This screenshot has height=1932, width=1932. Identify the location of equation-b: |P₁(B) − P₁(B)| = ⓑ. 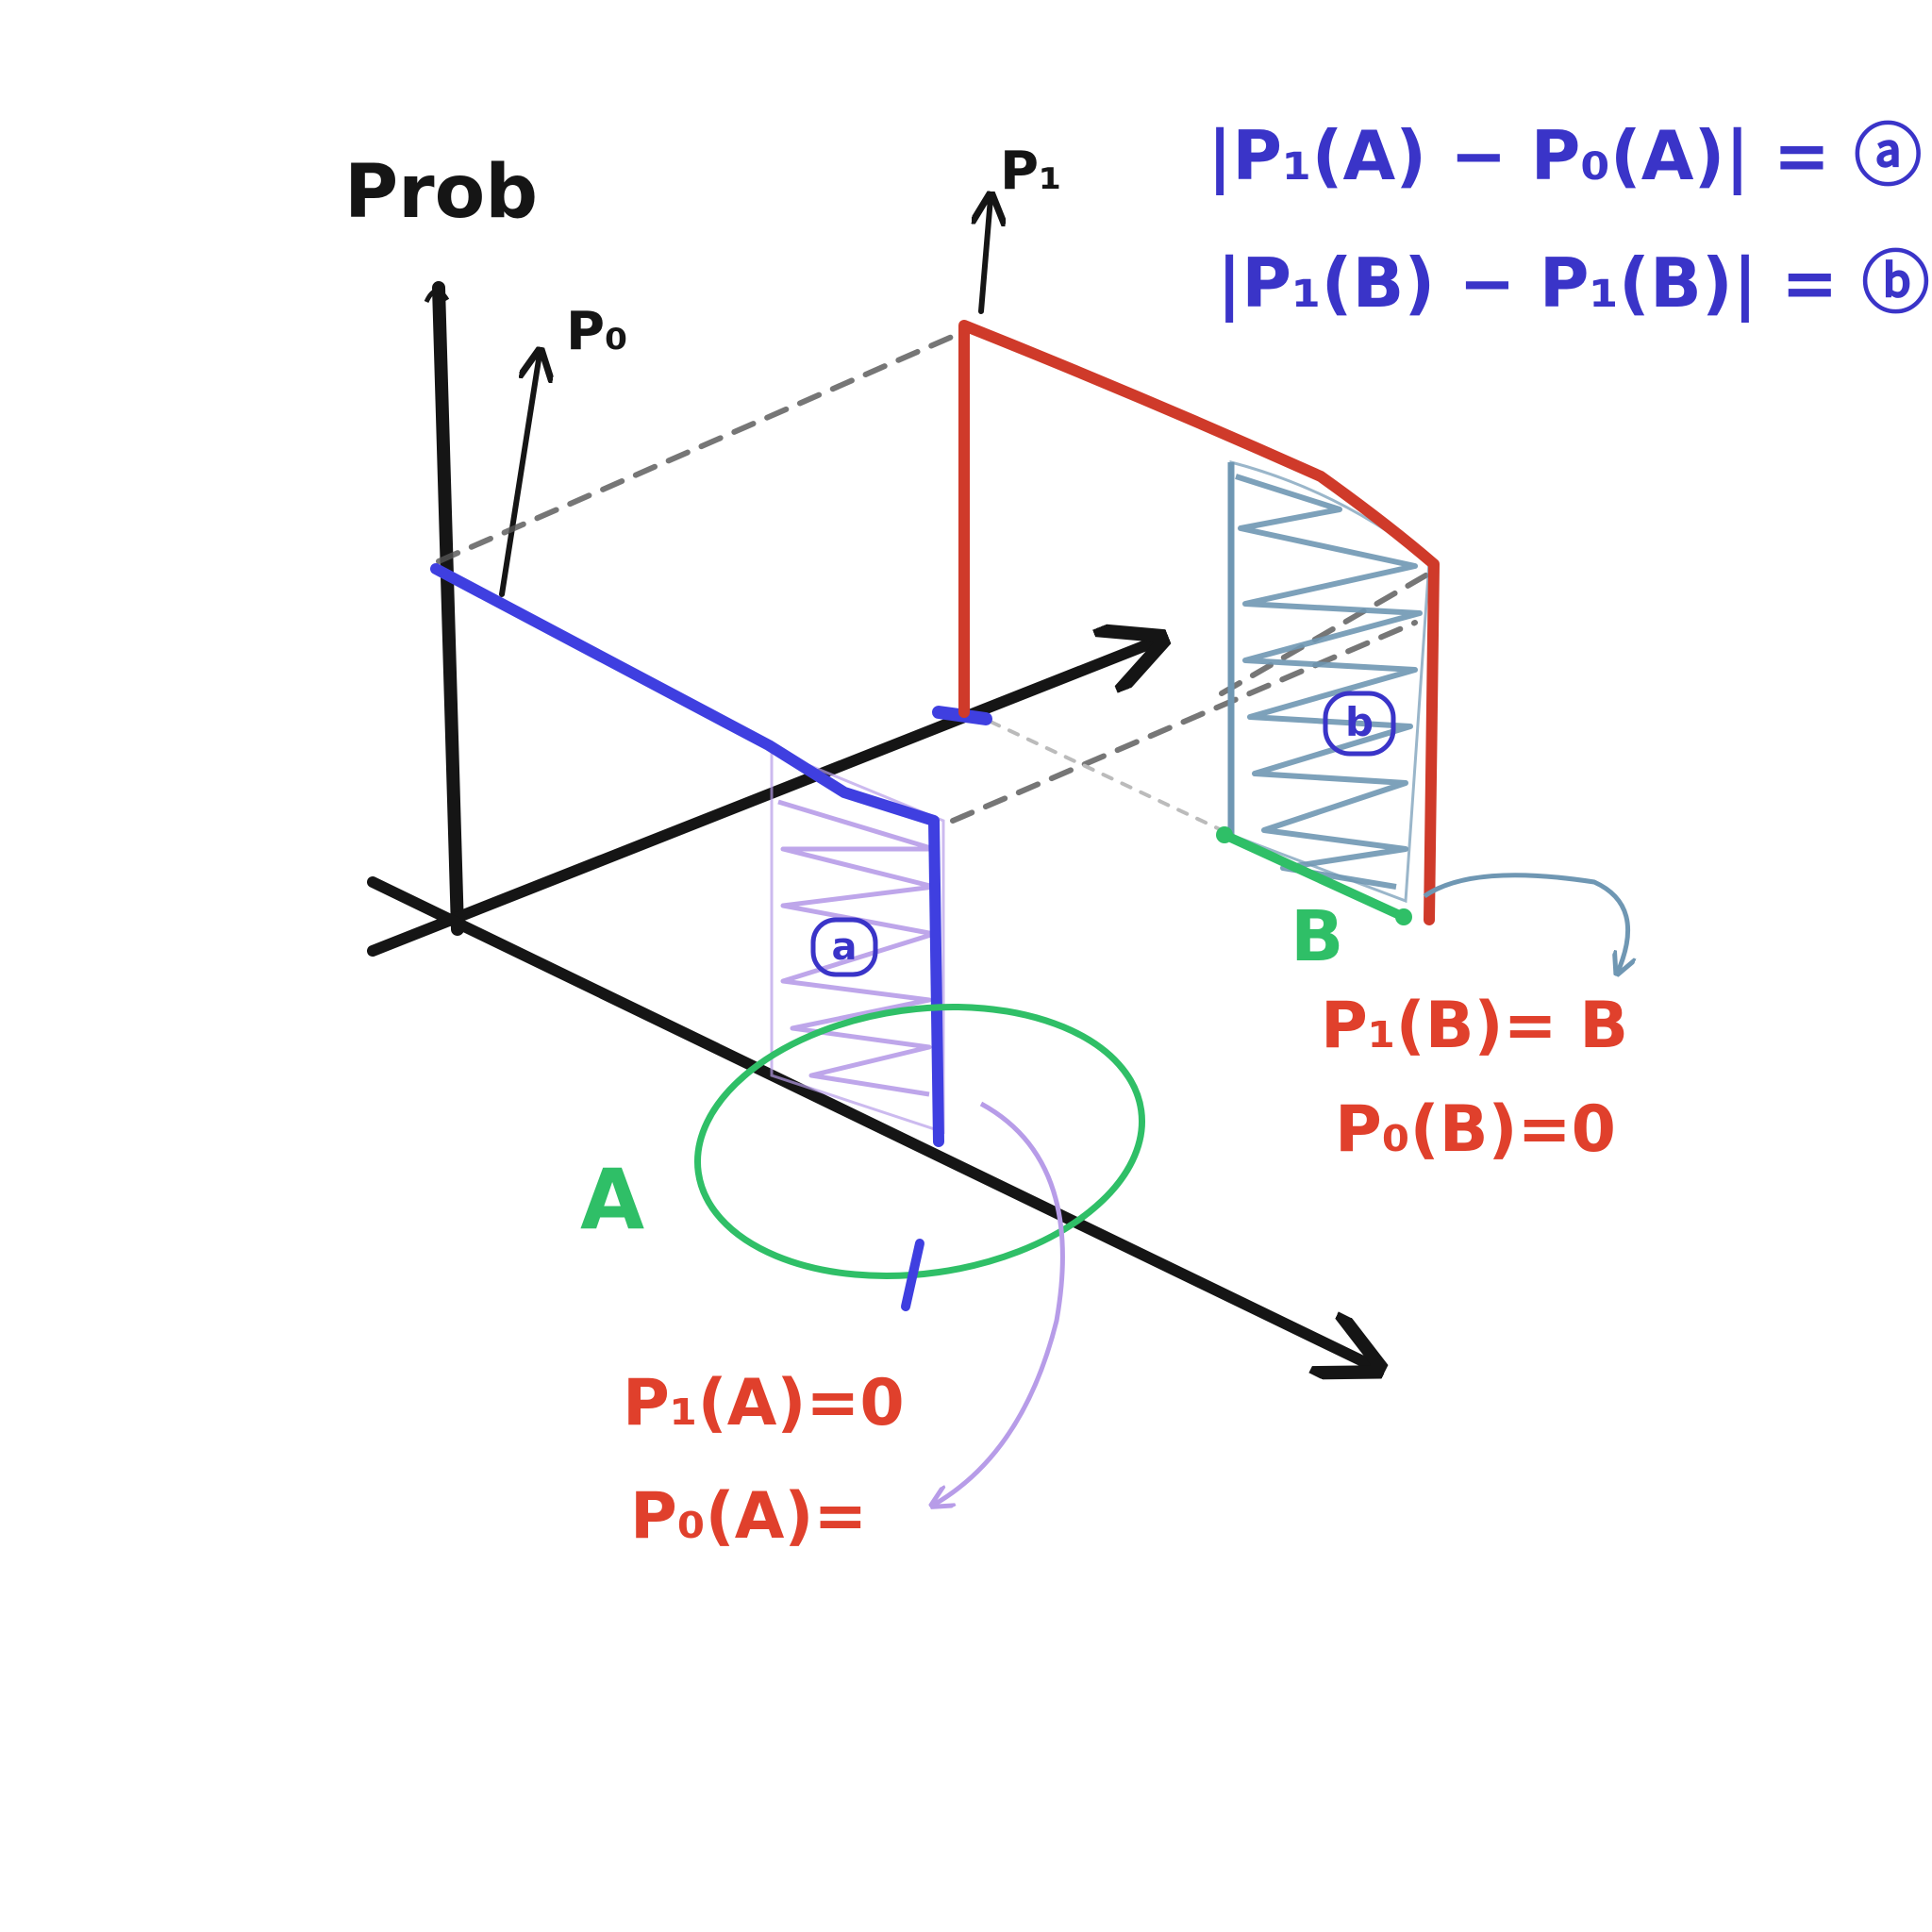
(1574, 283).